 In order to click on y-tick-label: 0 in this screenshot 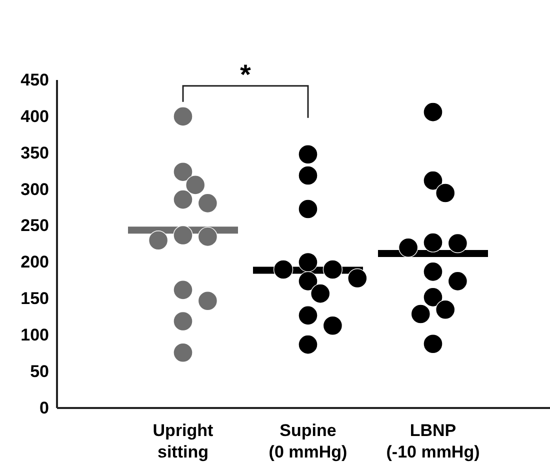, I will do `click(44, 408)`.